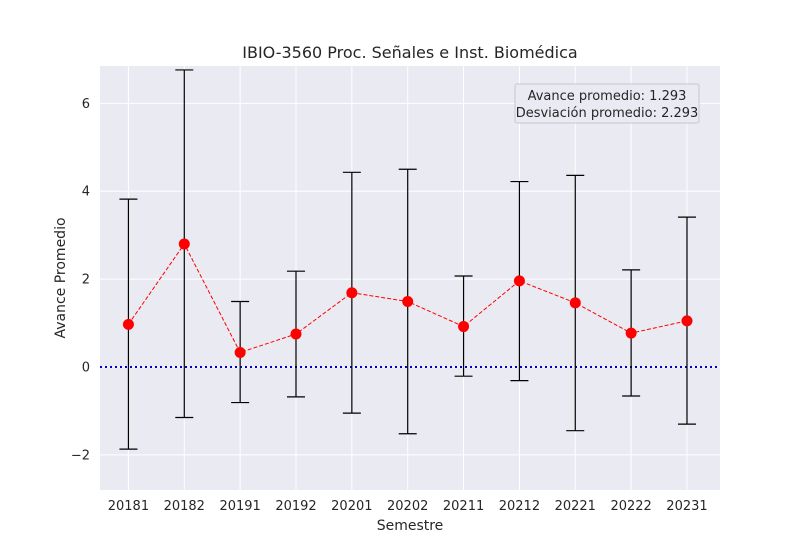 The image size is (800, 550). Describe the element at coordinates (463, 506) in the screenshot. I see `x-tick-label: 20211` at that location.